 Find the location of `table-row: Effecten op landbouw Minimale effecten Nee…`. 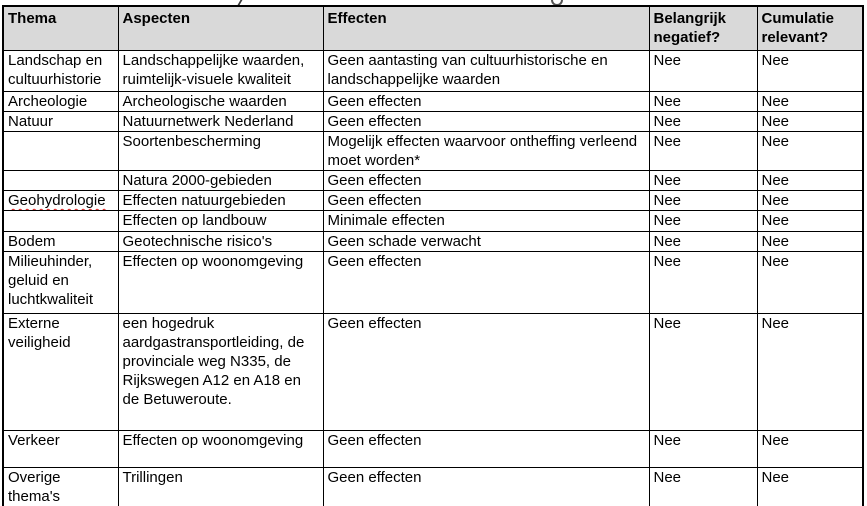

table-row: Effecten op landbouw Minimale effecten Nee… is located at coordinates (433, 221).